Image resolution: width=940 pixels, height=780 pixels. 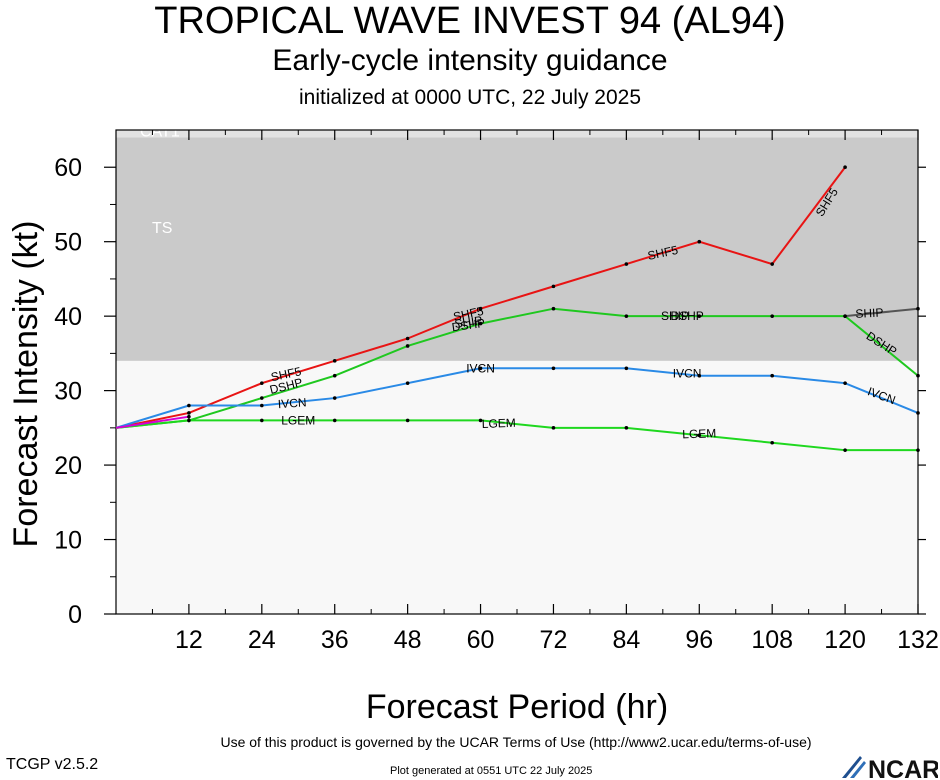 What do you see at coordinates (262, 640) in the screenshot?
I see `x-tick-label: 24` at bounding box center [262, 640].